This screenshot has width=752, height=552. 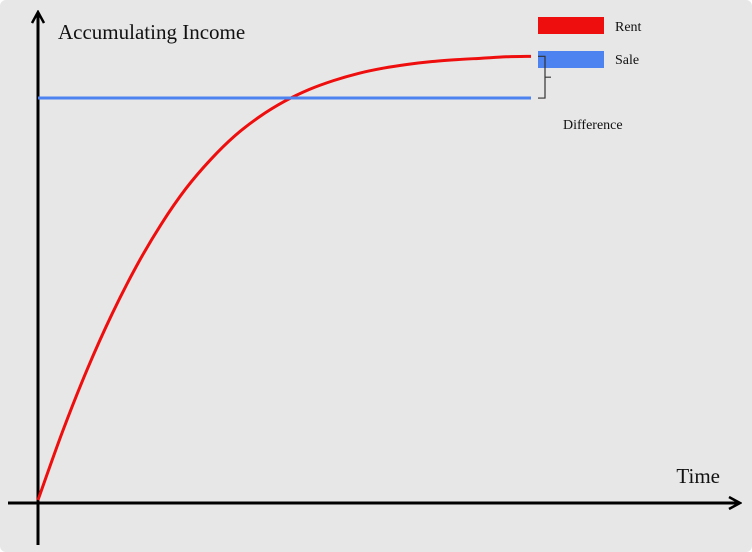 I want to click on difference-bracket, so click(x=544, y=77).